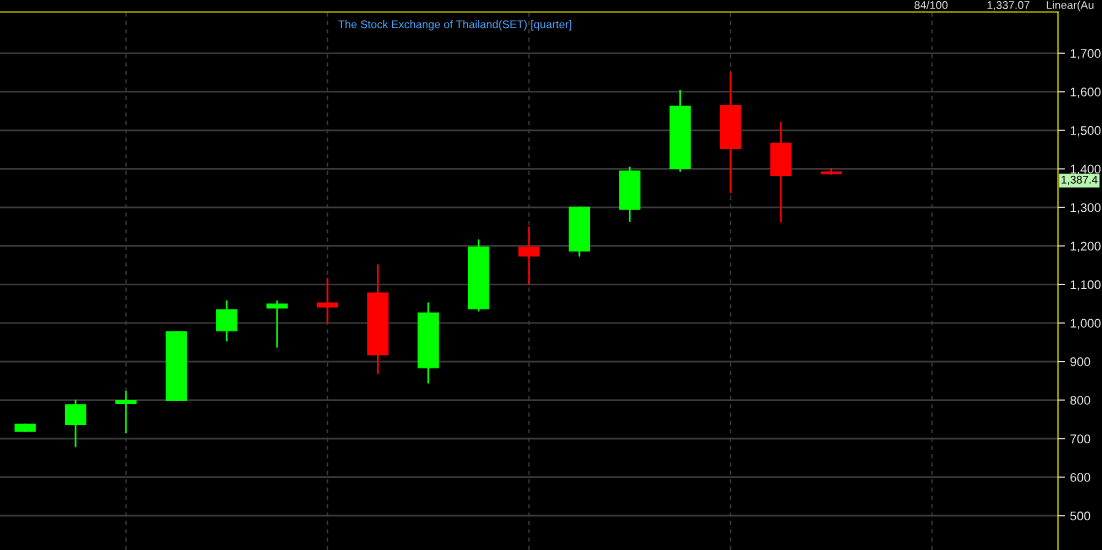 The height and width of the screenshot is (550, 1102). I want to click on y-tick-label: 700, so click(1080, 439).